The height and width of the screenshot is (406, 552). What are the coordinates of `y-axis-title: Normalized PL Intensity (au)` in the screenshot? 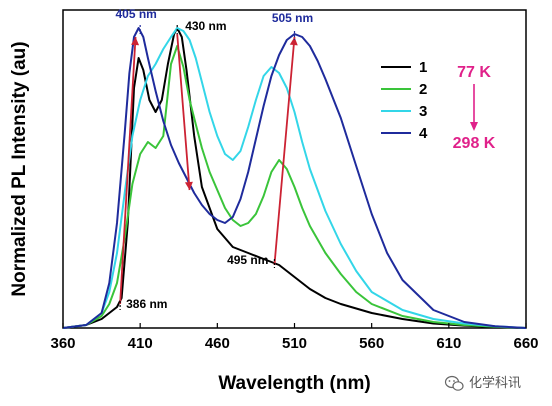 It's located at (19, 168).